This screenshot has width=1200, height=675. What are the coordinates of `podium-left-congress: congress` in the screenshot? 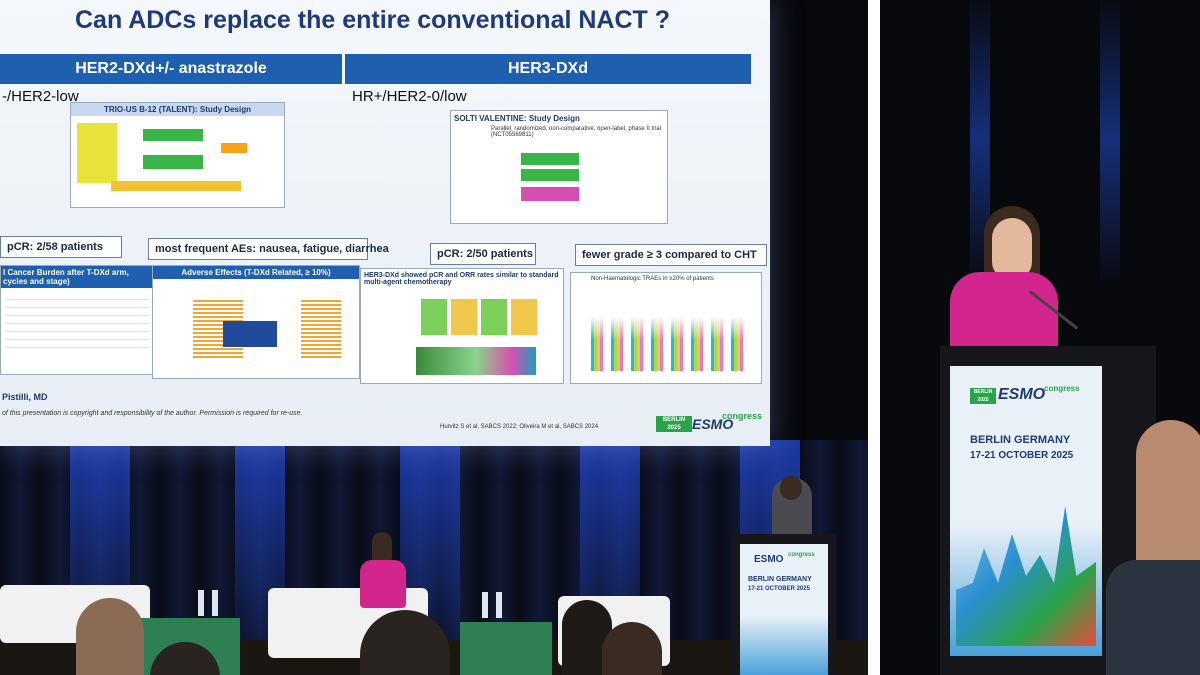 It's located at (801, 555).